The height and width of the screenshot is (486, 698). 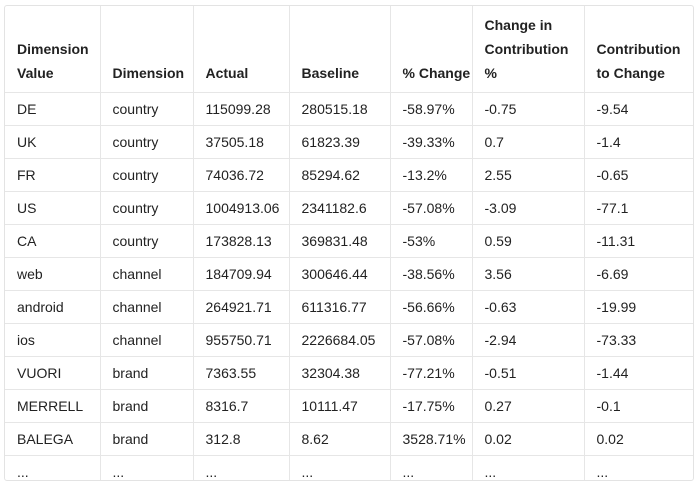 What do you see at coordinates (340, 109) in the screenshot?
I see `table-cell: 280515.18` at bounding box center [340, 109].